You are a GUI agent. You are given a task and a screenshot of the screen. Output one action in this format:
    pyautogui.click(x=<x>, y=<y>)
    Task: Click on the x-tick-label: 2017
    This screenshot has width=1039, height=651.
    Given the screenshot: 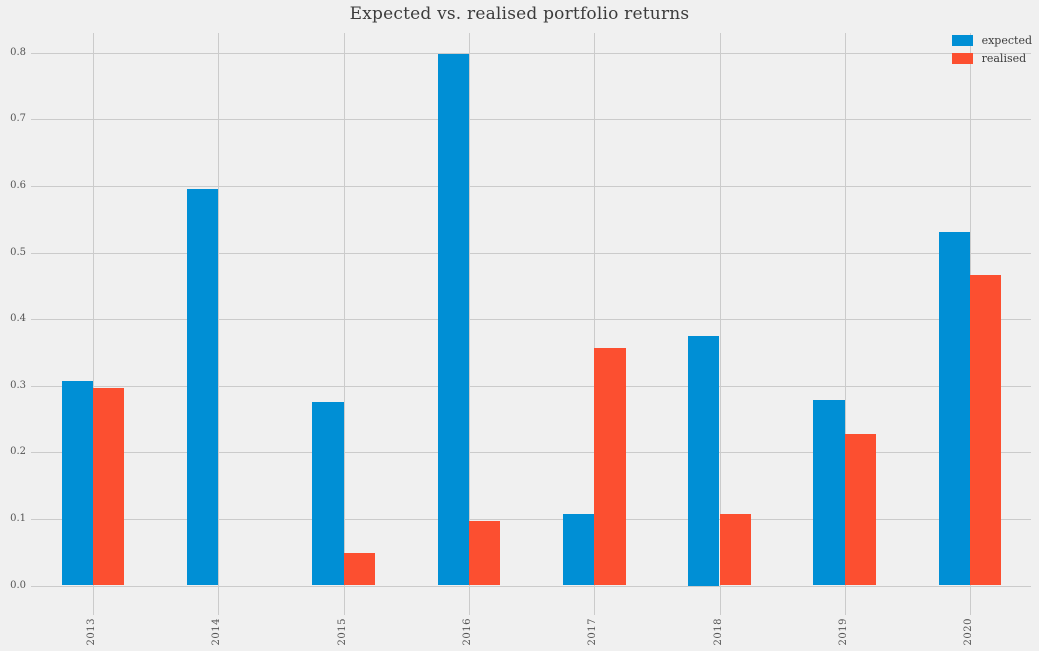 What is the action you would take?
    pyautogui.click(x=593, y=632)
    